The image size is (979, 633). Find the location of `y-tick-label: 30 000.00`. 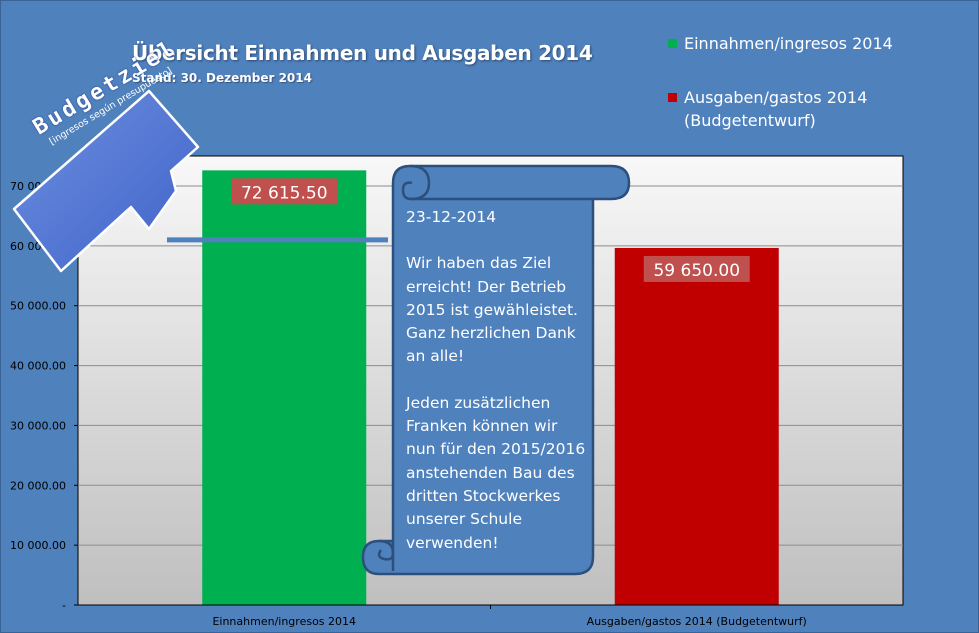

y-tick-label: 30 000.00 is located at coordinates (38, 425).